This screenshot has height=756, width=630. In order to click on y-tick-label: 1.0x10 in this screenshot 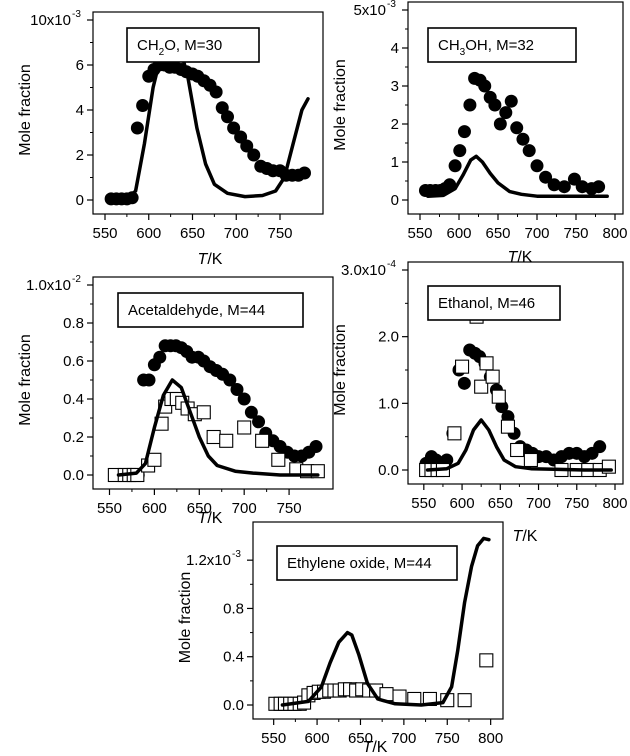, I will do `click(48, 285)`.